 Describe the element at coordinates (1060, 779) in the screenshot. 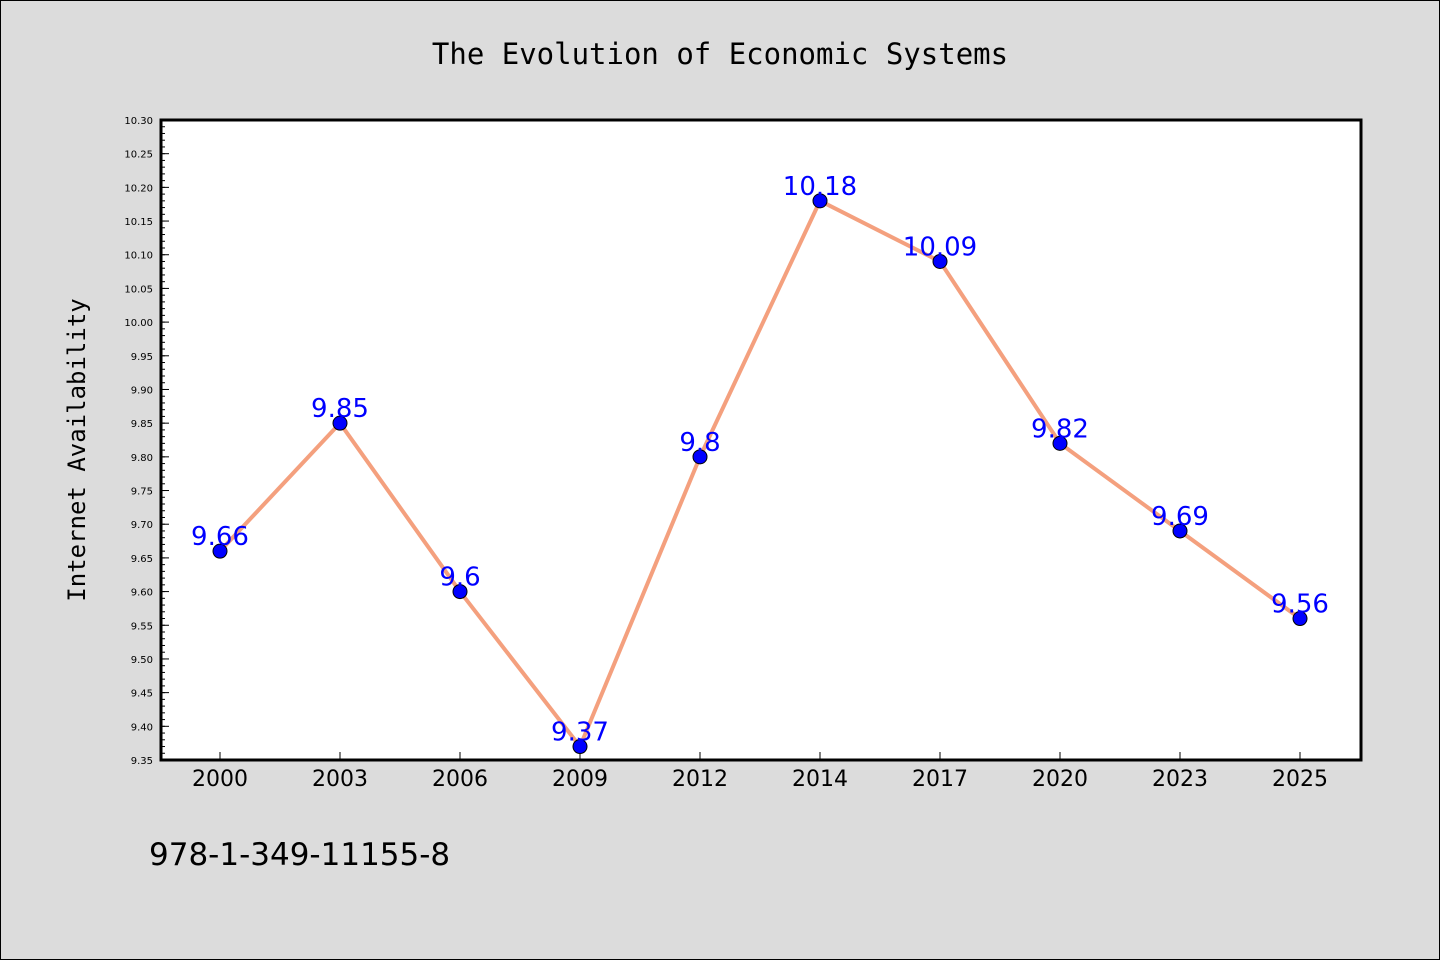

I see `x-tick-label: 2020` at that location.